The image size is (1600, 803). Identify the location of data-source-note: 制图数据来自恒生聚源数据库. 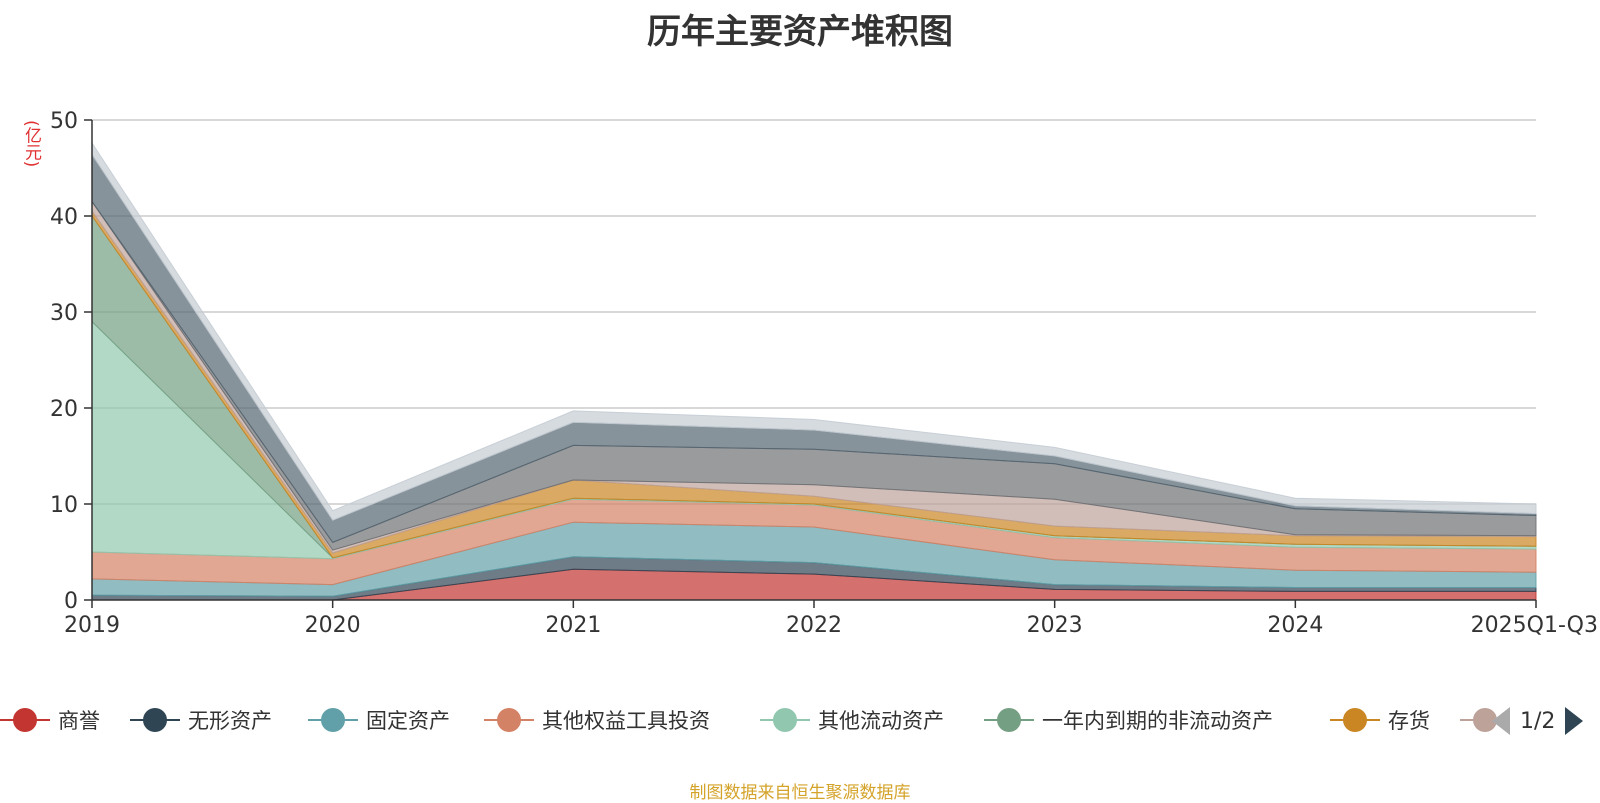
(800, 793).